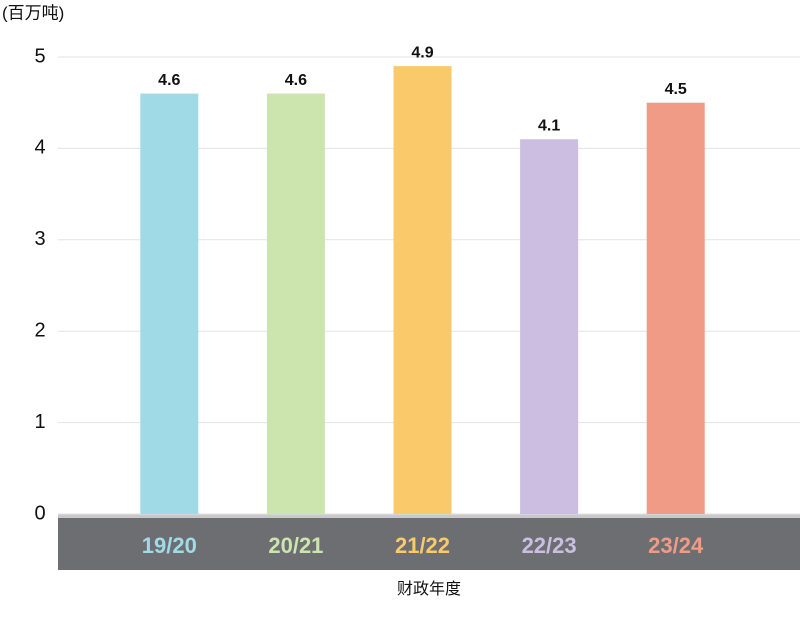  What do you see at coordinates (422, 52) in the screenshot?
I see `value-label: 4.9` at bounding box center [422, 52].